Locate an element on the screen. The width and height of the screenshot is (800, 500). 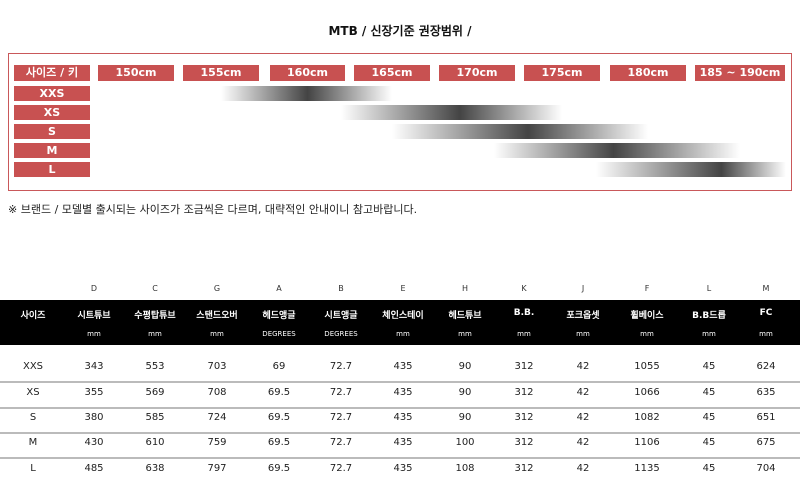
table-row: XXS 343 553 703 69 72.7 435 90 312 42 1055 45 624 is located at coordinates (400, 367).